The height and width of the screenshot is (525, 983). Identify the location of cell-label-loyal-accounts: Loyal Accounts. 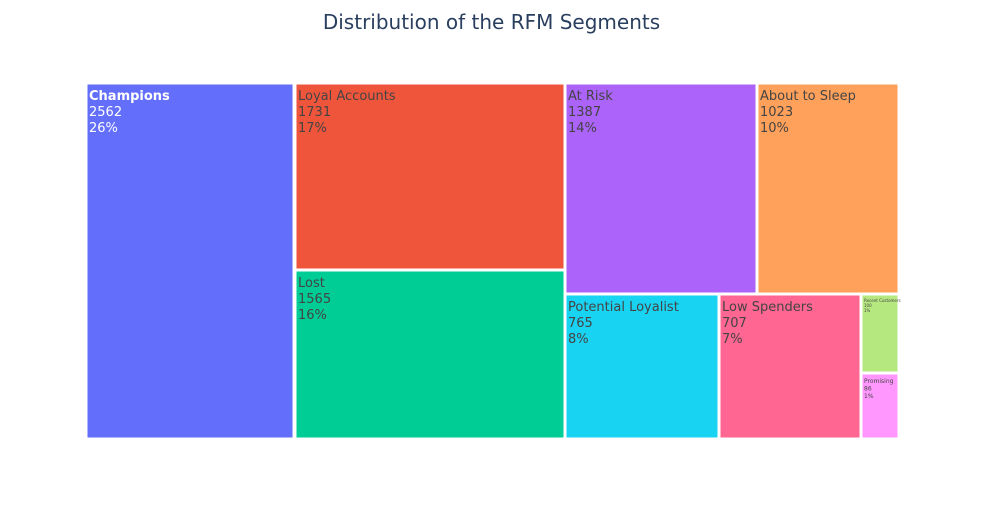
(347, 96).